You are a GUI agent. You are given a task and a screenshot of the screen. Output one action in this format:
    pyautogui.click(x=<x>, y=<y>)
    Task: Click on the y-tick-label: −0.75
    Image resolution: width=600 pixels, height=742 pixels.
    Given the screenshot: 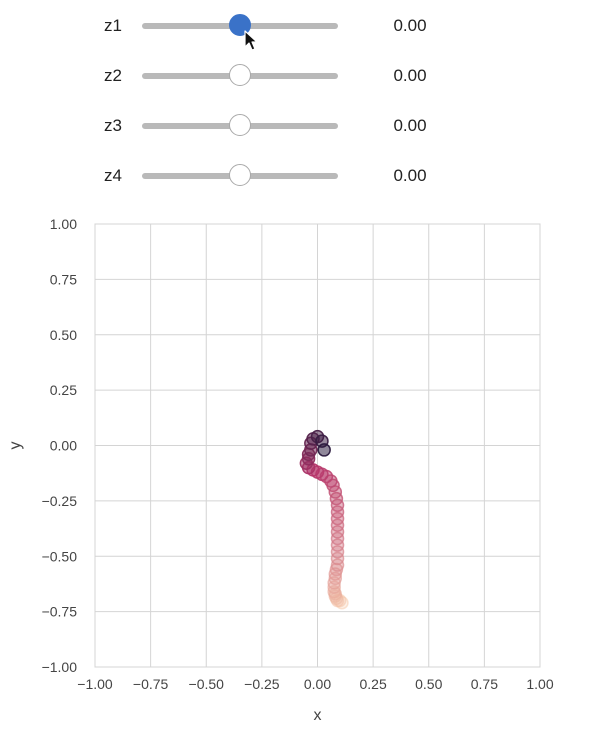 What is the action you would take?
    pyautogui.click(x=60, y=612)
    